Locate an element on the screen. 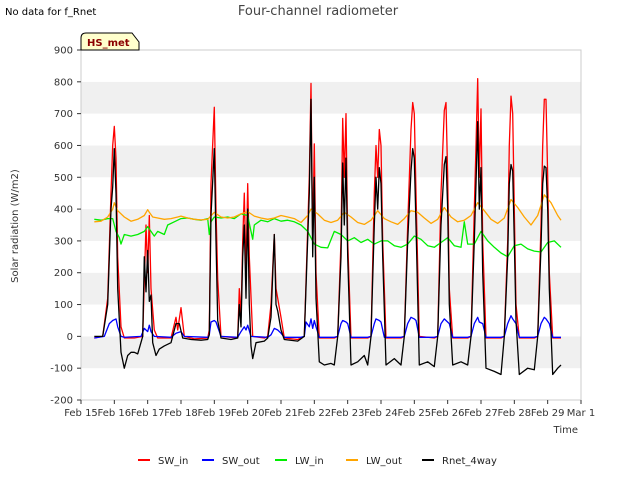 The image size is (640, 480). x-tick-label: Feb 24 is located at coordinates (381, 413).